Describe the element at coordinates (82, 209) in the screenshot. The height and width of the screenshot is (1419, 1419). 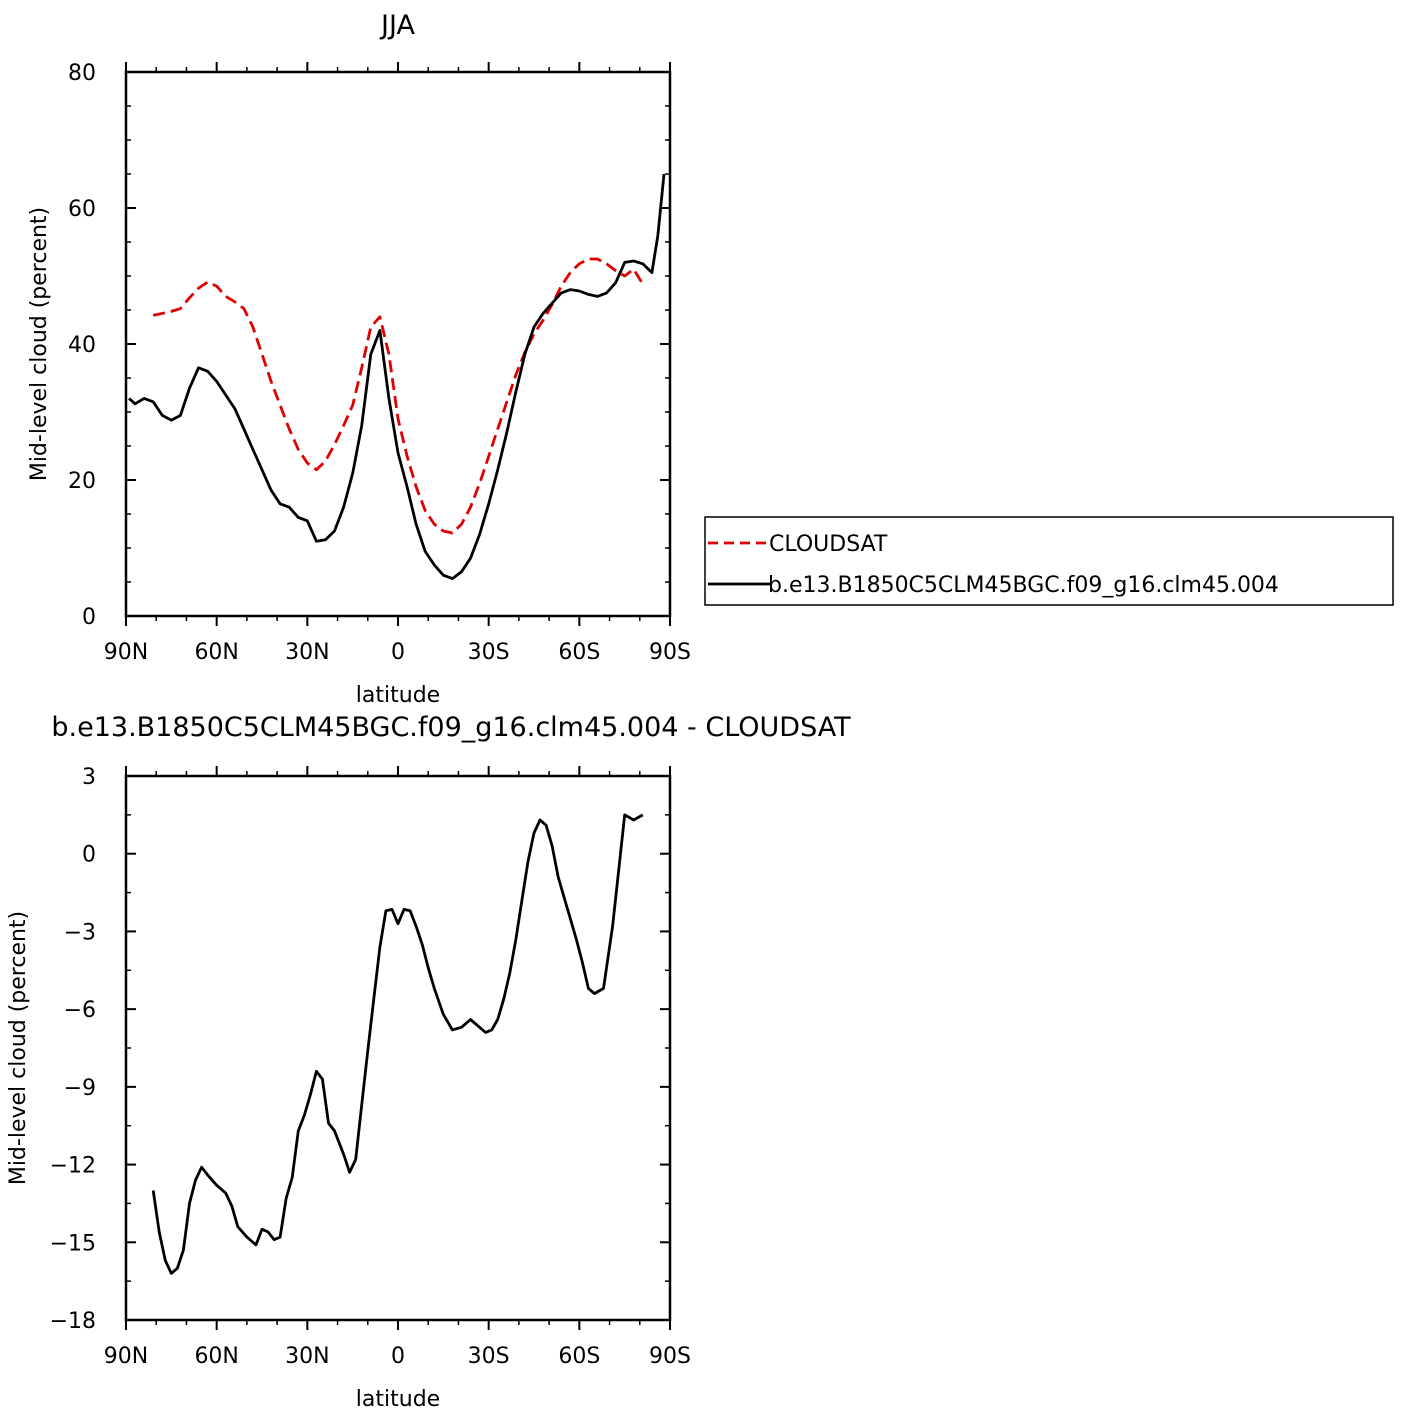
I see `top-y-tick-label: 60` at that location.